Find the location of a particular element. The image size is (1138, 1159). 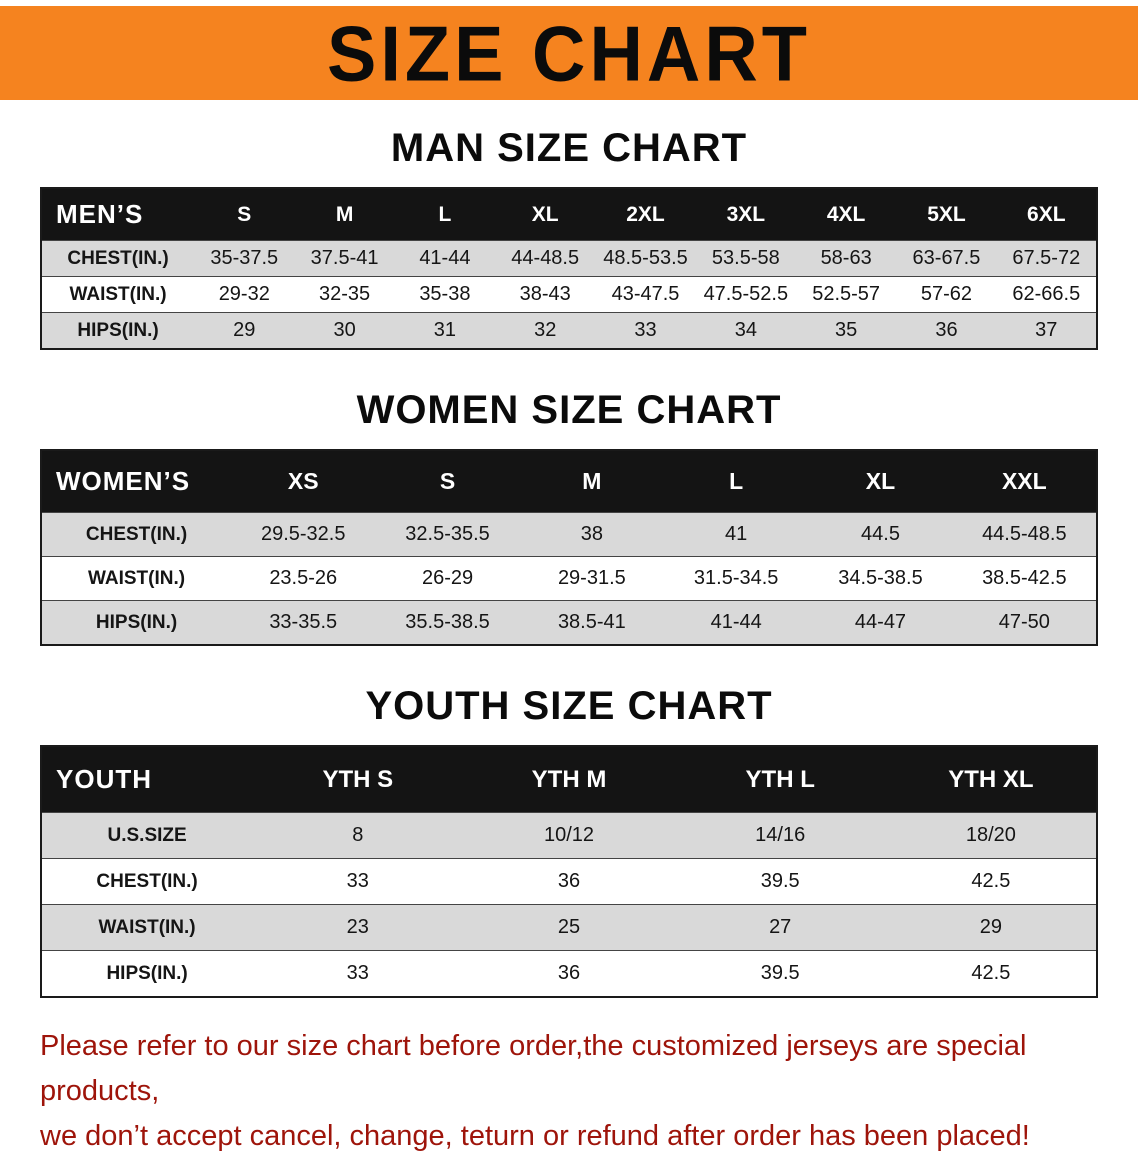

value-cell: 43-47.5 is located at coordinates (645, 294).